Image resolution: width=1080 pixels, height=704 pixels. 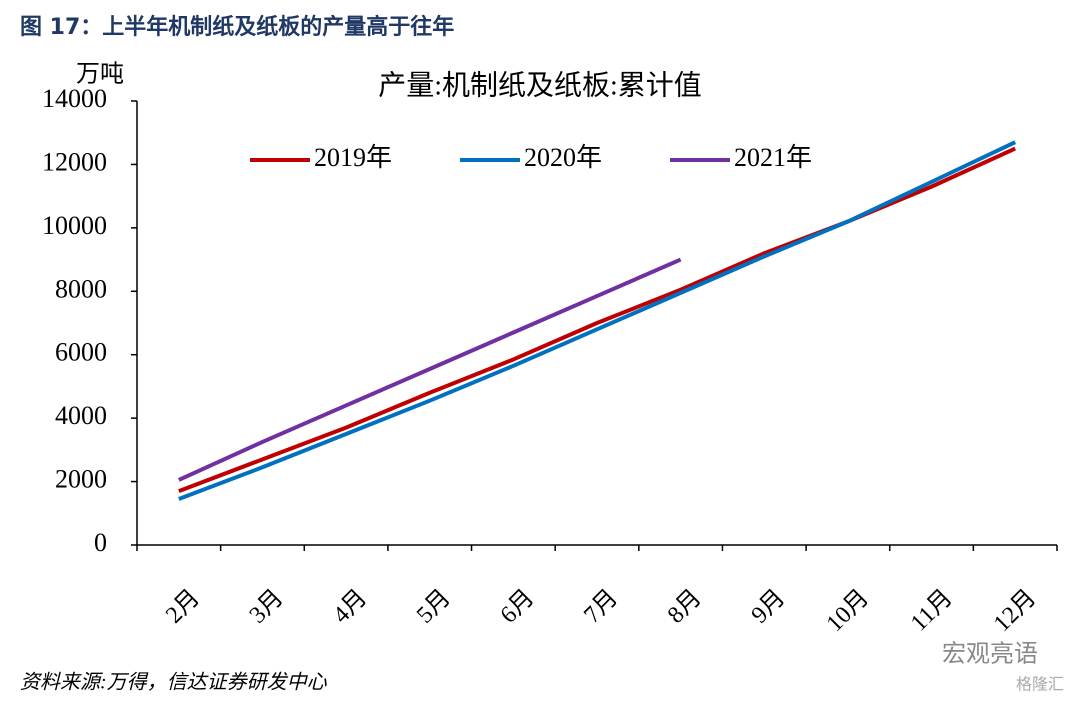 What do you see at coordinates (848, 611) in the screenshot?
I see `x-tick-label: 10月` at bounding box center [848, 611].